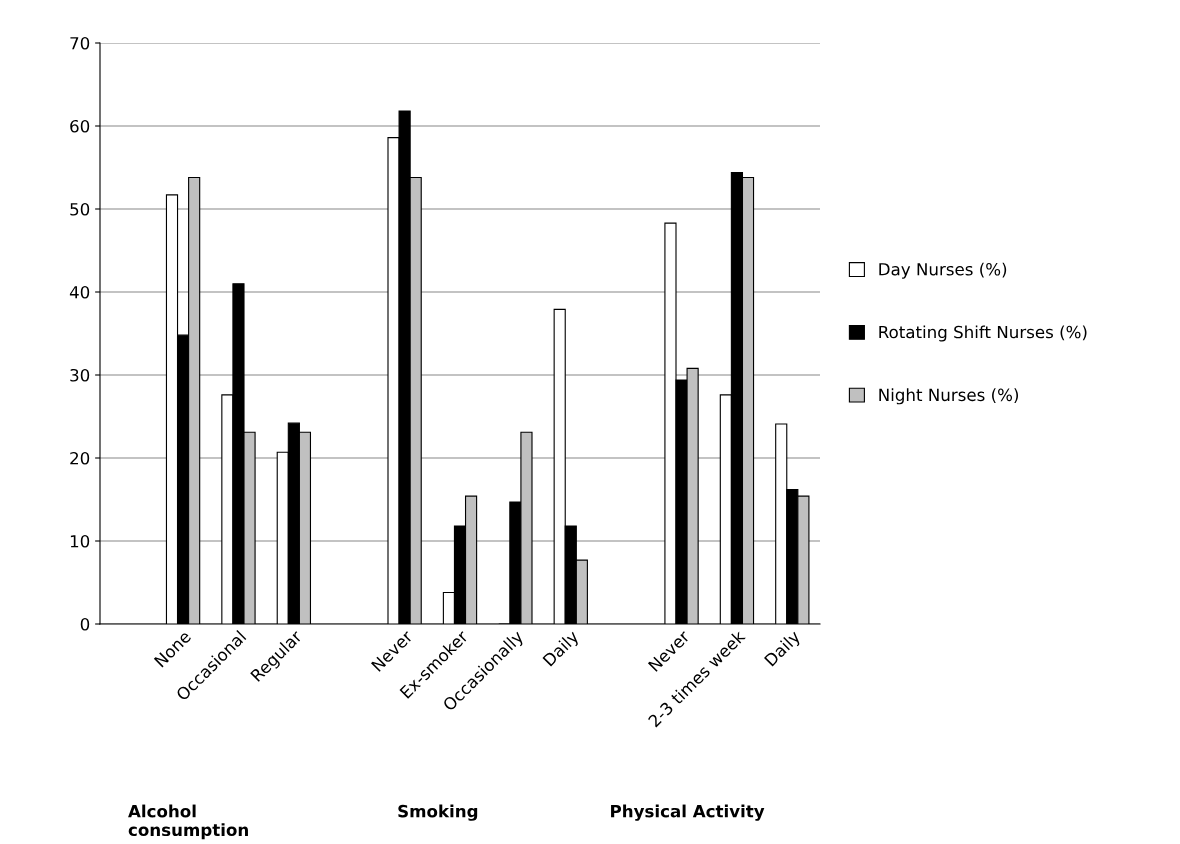  I want to click on legend-label: Rotating Shift Nurses (%), so click(983, 333).